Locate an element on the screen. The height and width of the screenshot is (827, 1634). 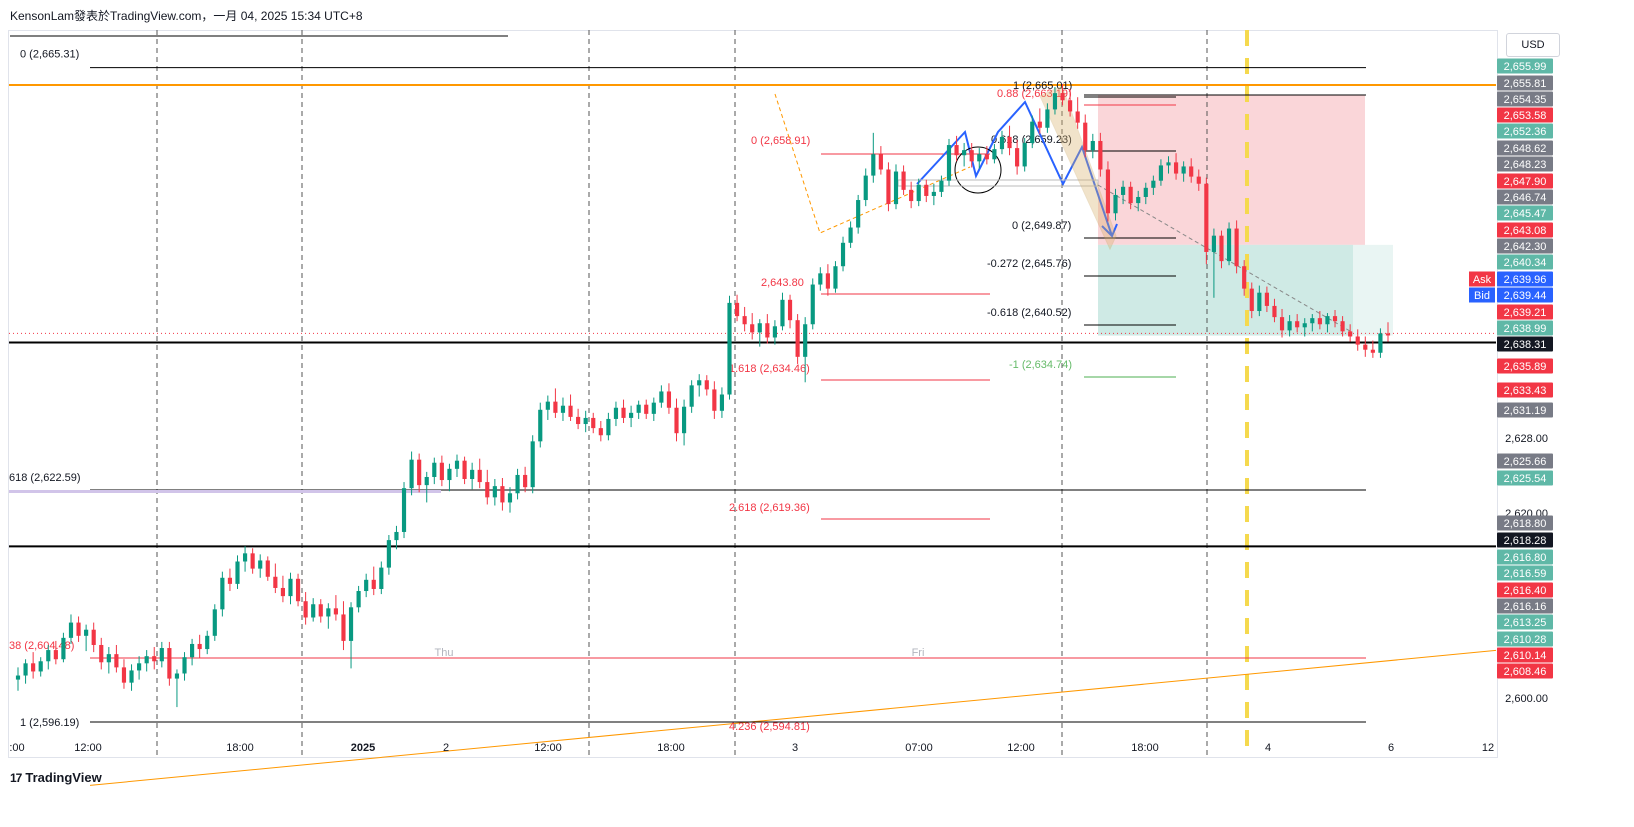
x-tick-label-3: 2 is located at coordinates (446, 748).